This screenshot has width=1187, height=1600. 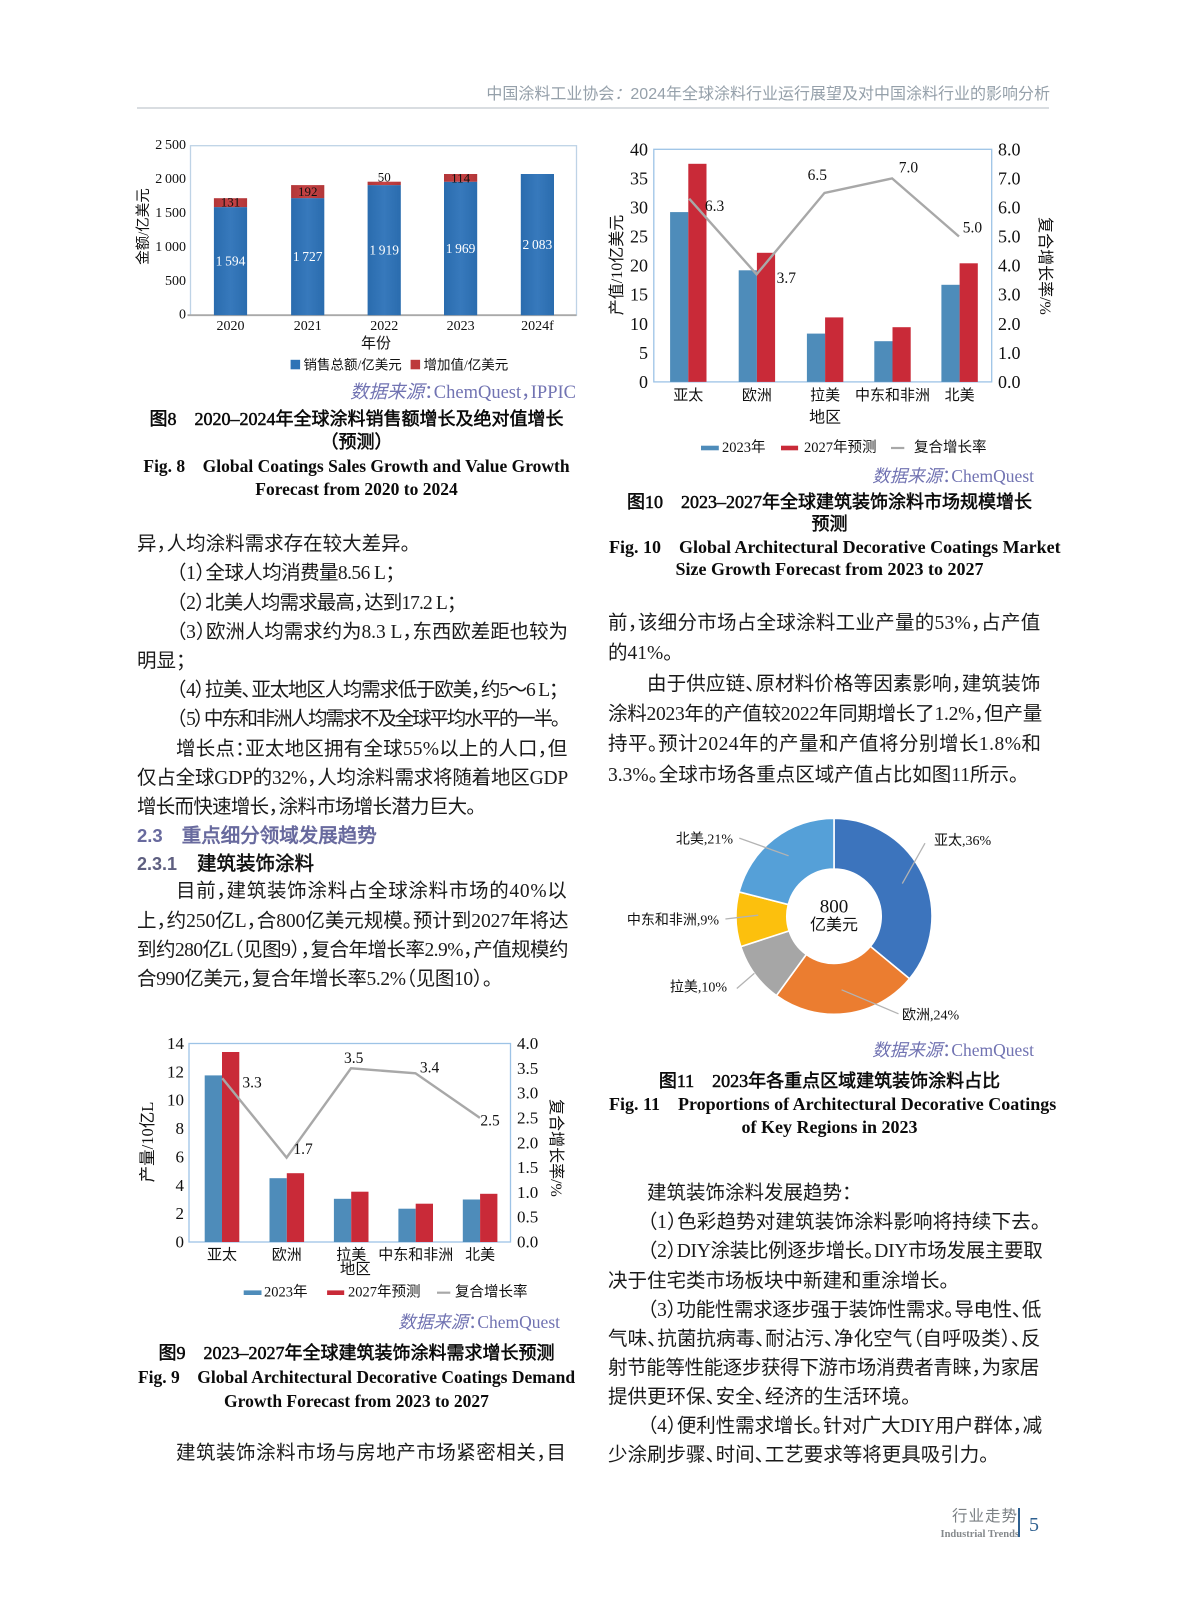 I want to click on svg-text: 131, so click(x=231, y=202).